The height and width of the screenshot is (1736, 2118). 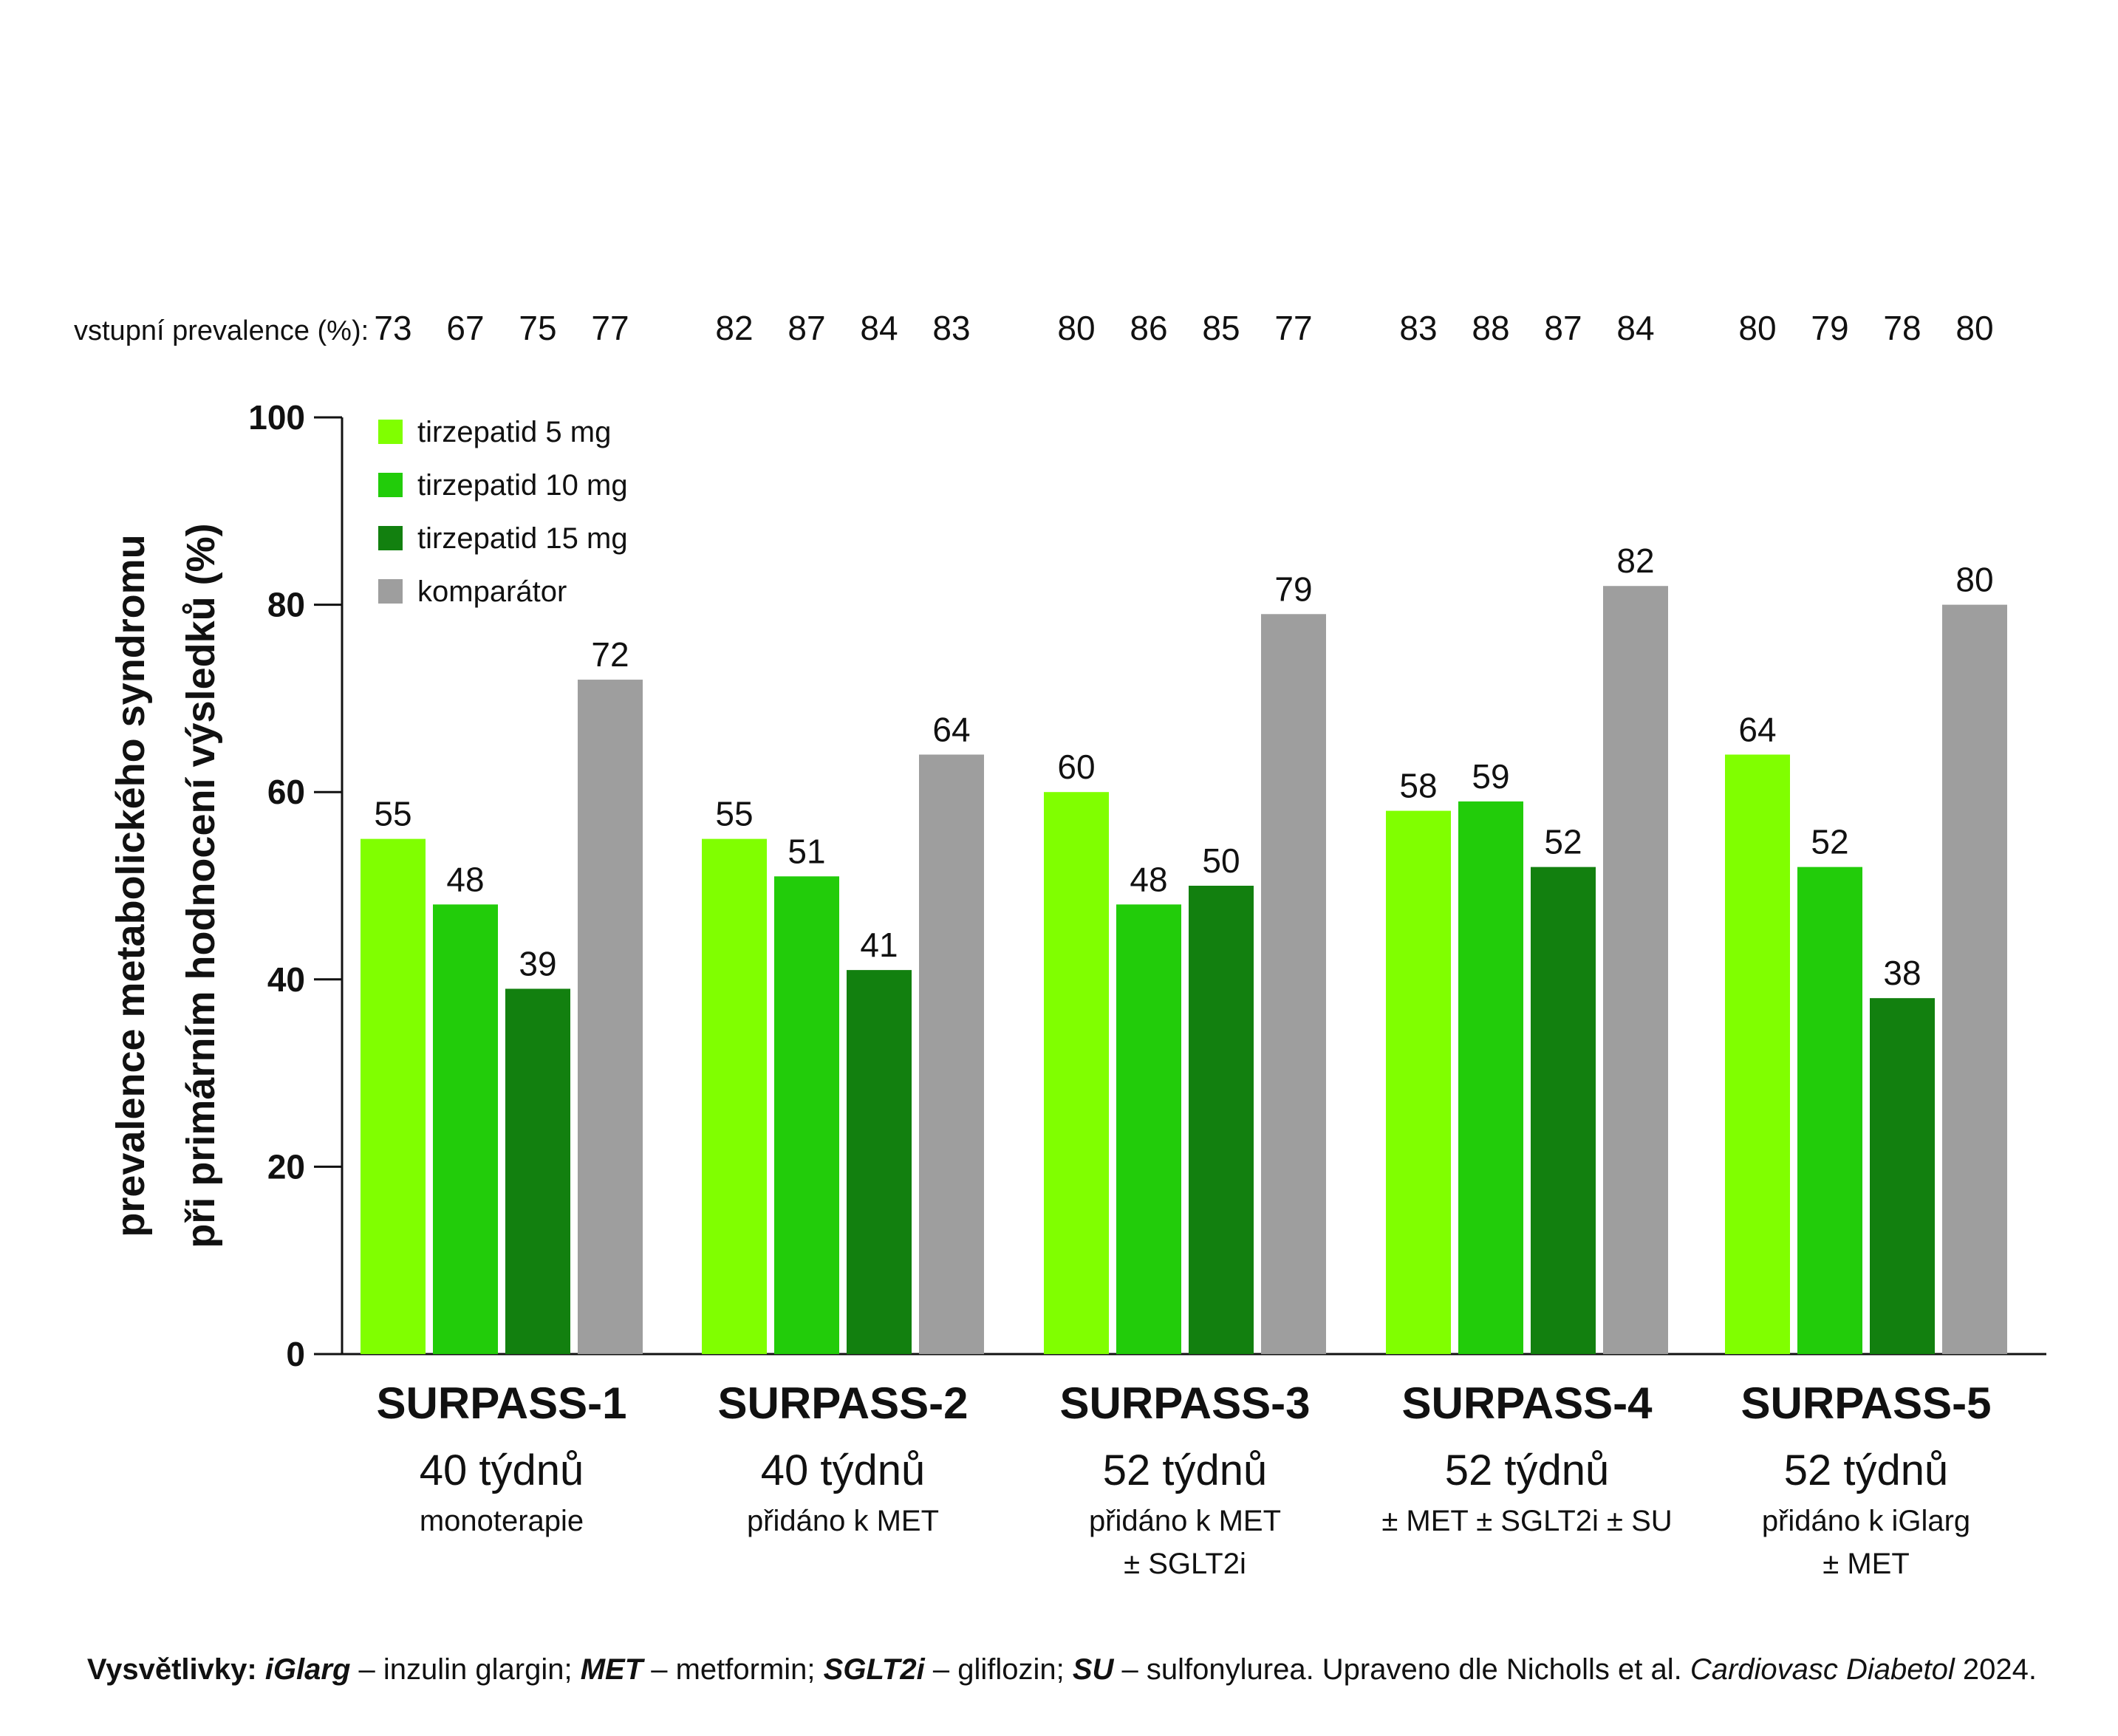 I want to click on footnote-journal: Cardiovasc Diabetol, so click(x=1823, y=1669).